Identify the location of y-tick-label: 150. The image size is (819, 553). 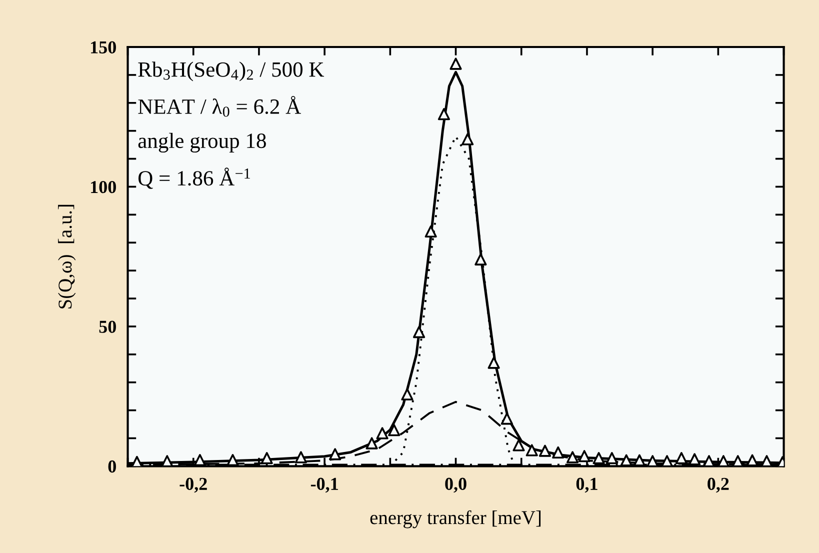
(103, 47).